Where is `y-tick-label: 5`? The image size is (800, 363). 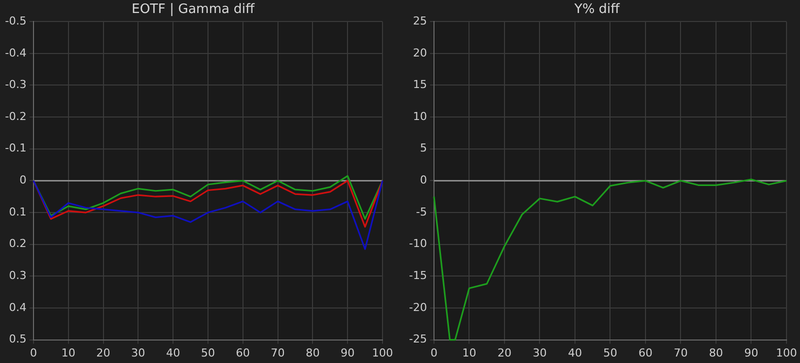 y-tick-label: 5 is located at coordinates (423, 148).